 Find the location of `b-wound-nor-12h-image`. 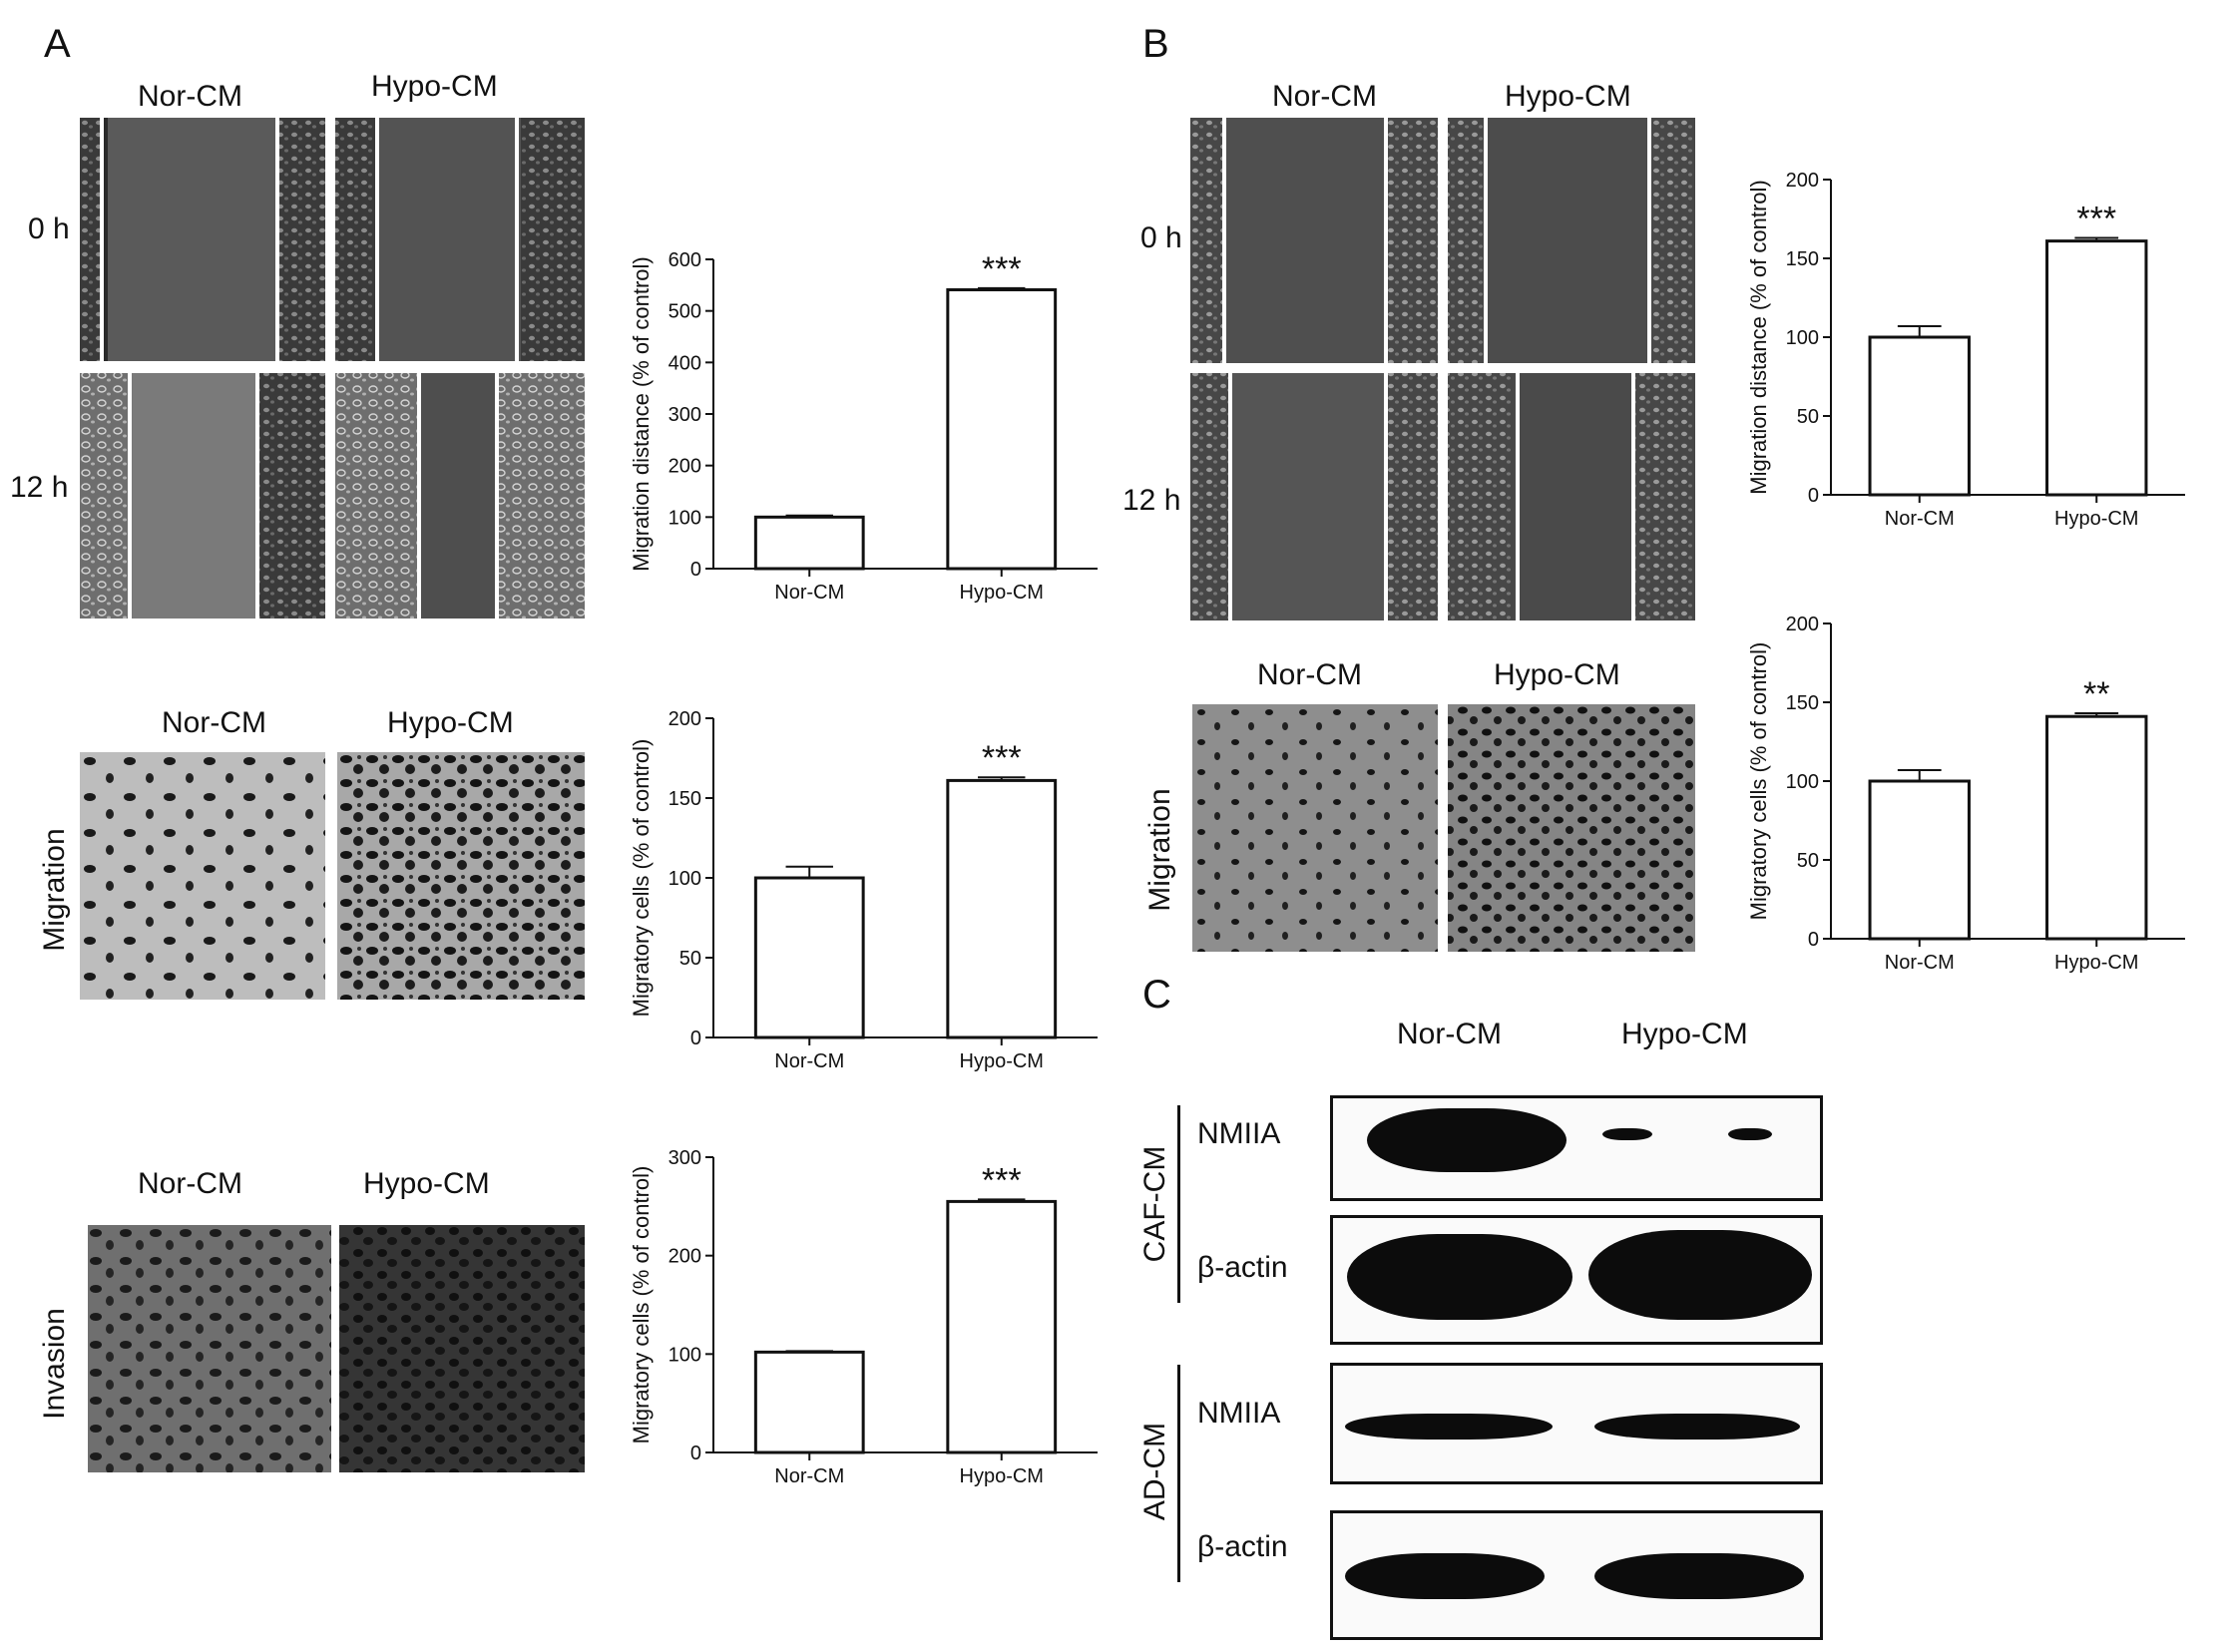

b-wound-nor-12h-image is located at coordinates (1314, 496).